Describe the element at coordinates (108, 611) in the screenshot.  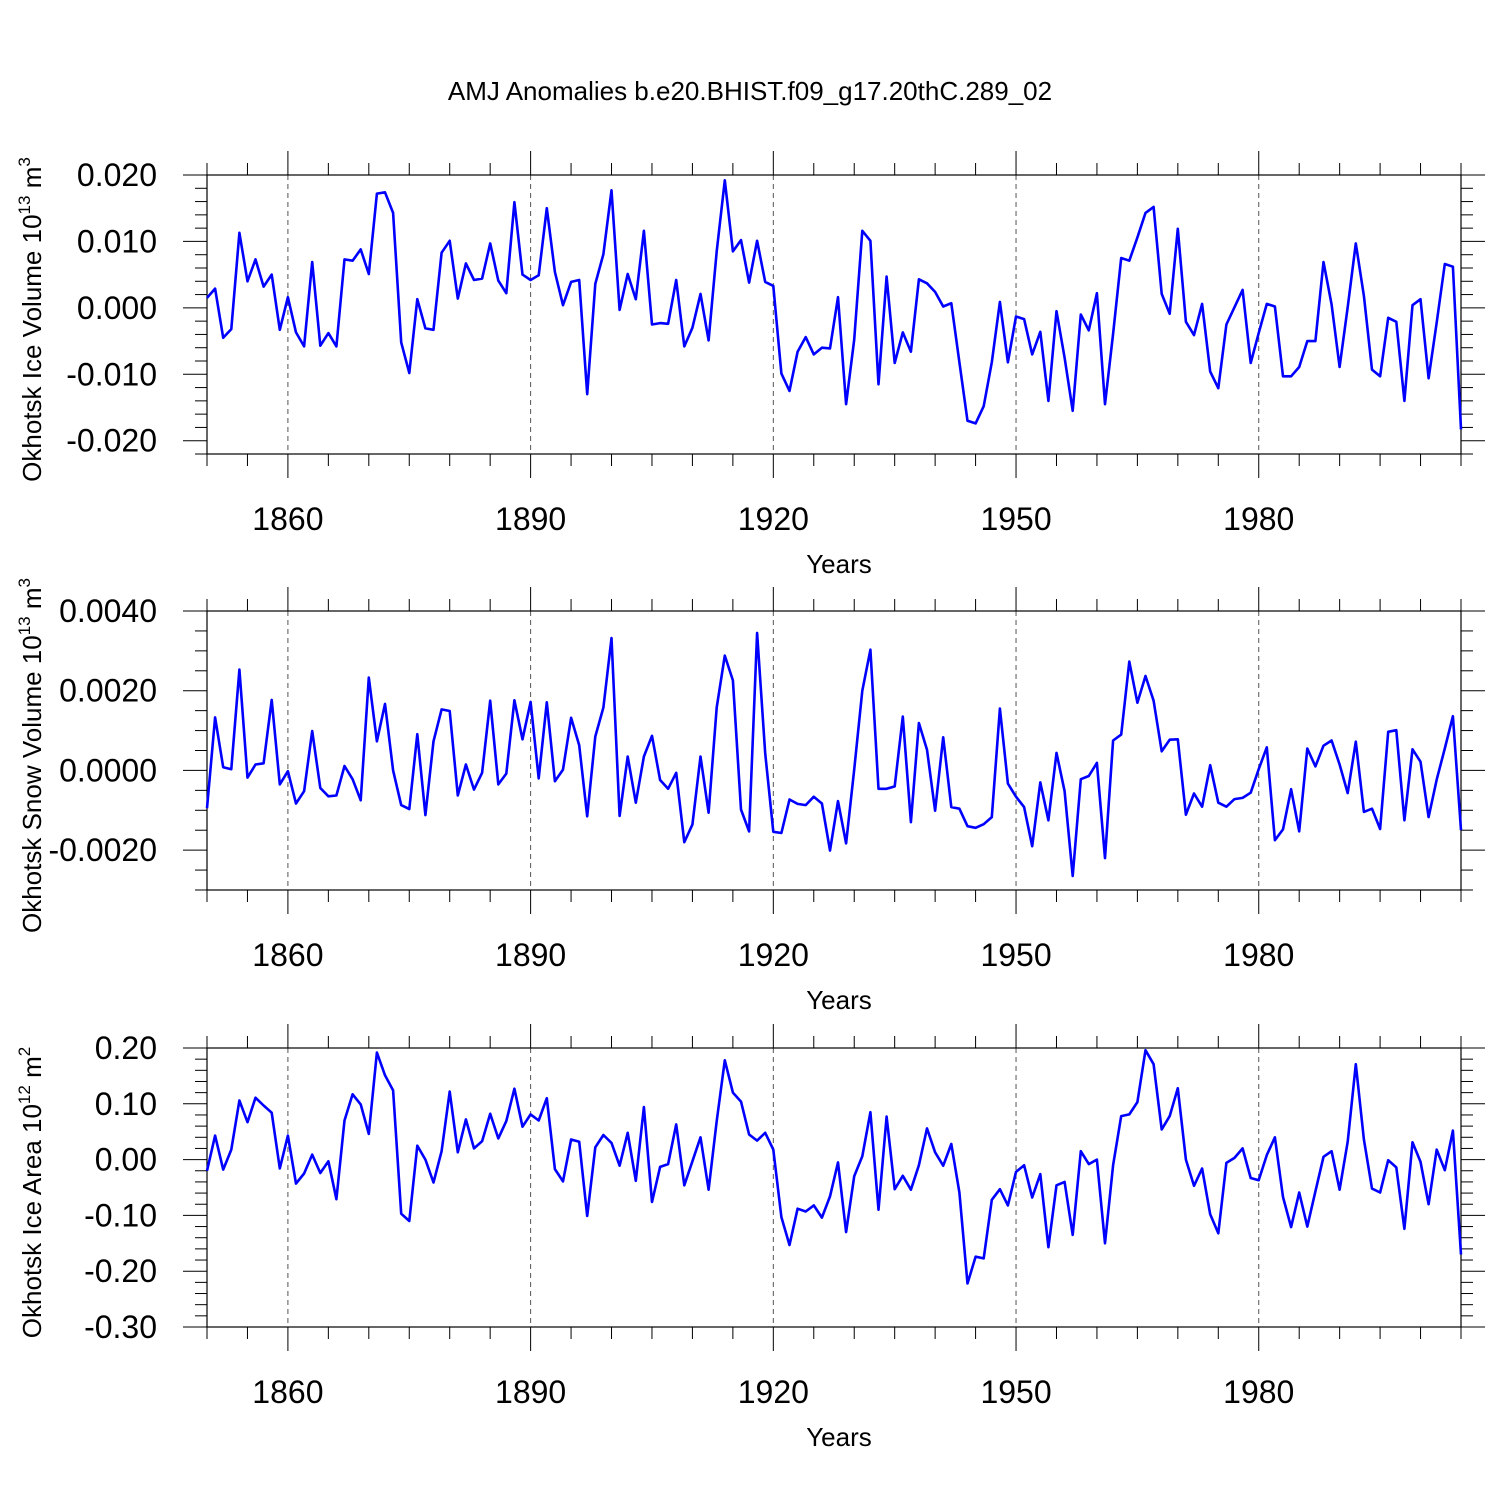
I see `y-tick-label: 0.0040` at that location.